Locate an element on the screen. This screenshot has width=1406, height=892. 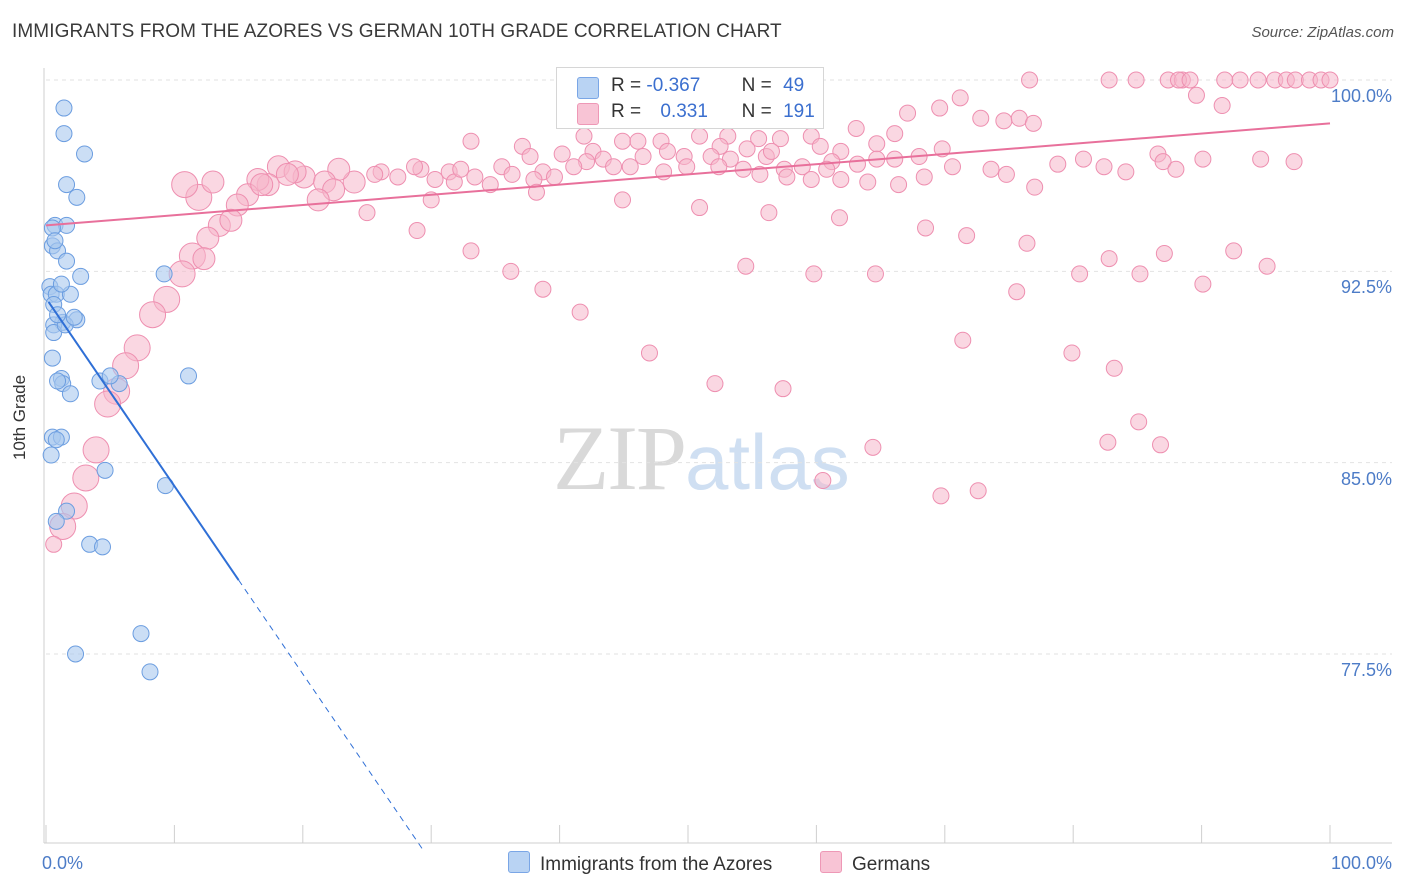
y-tick-label: 92.5% is located at coordinates (1366, 287).